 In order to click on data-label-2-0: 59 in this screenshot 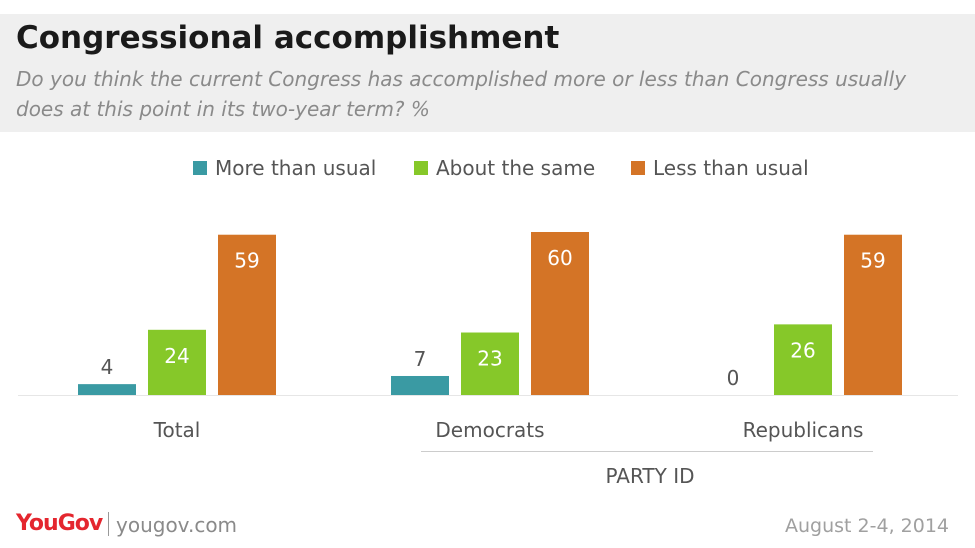, I will do `click(246, 261)`.